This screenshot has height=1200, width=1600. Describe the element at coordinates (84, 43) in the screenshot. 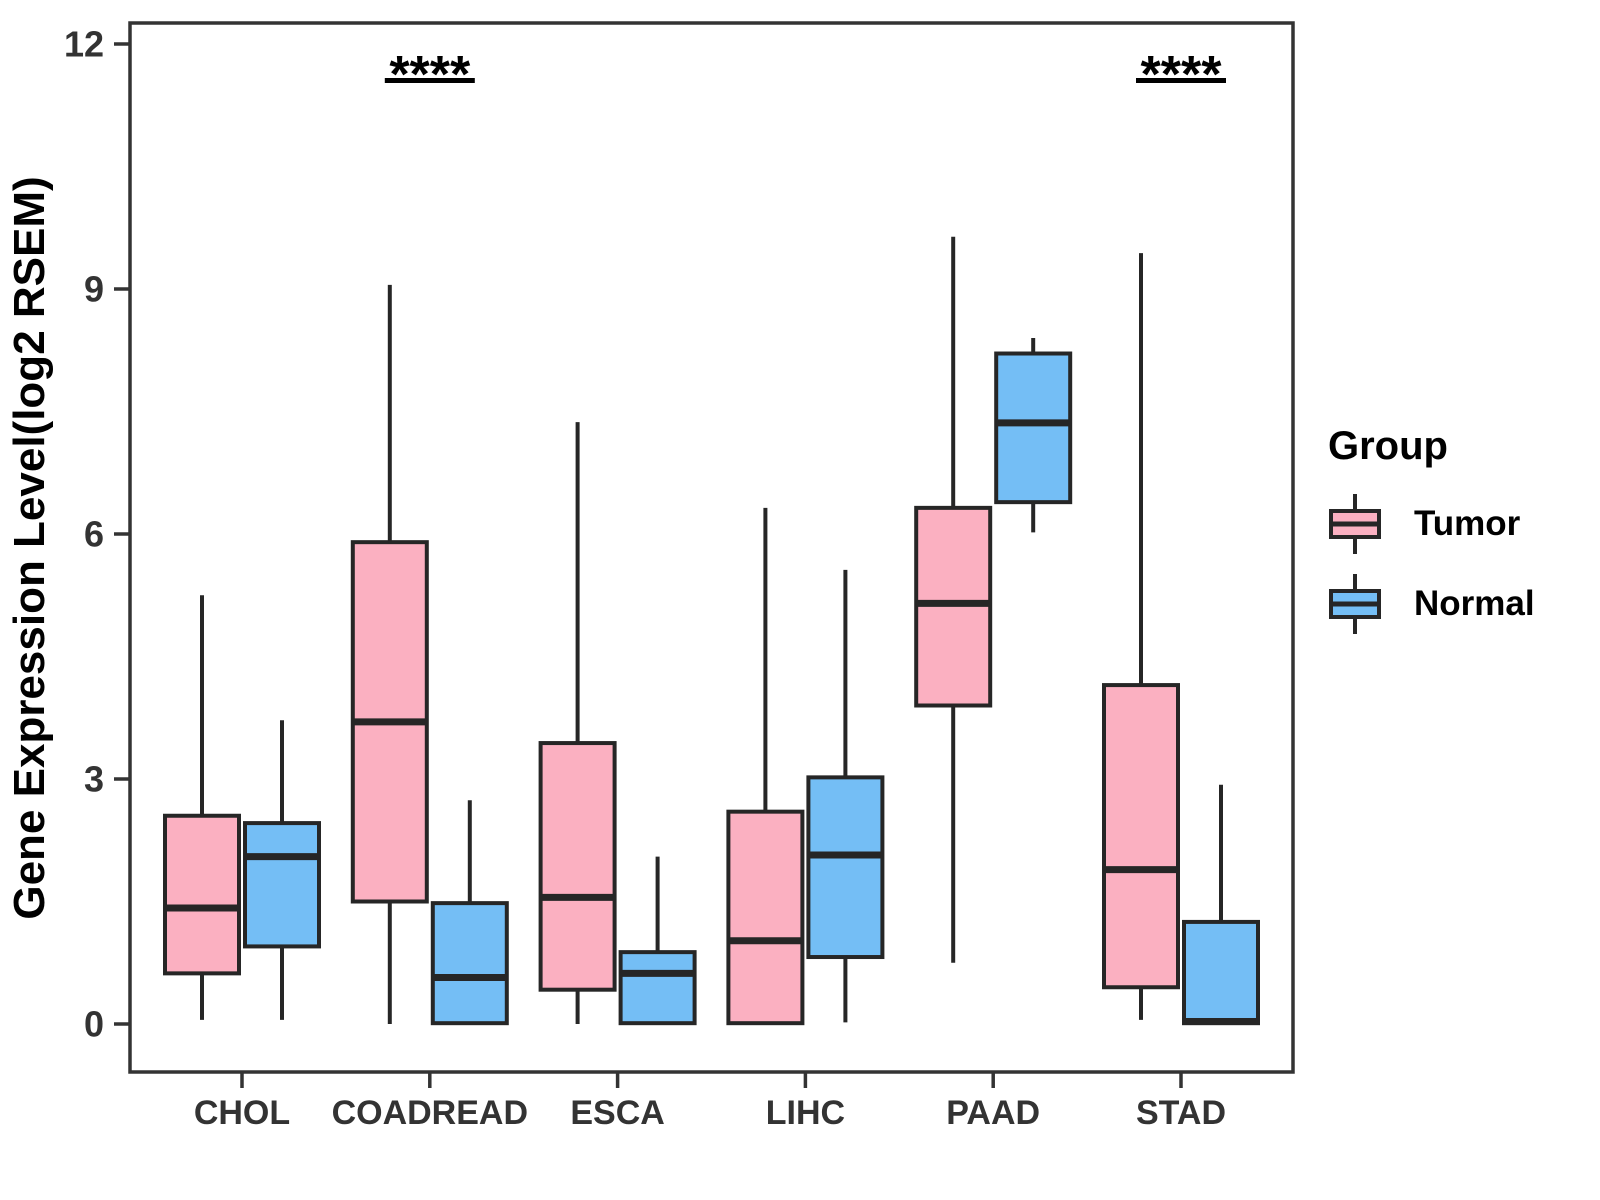

I see `y-axis-tick-label: 12` at that location.